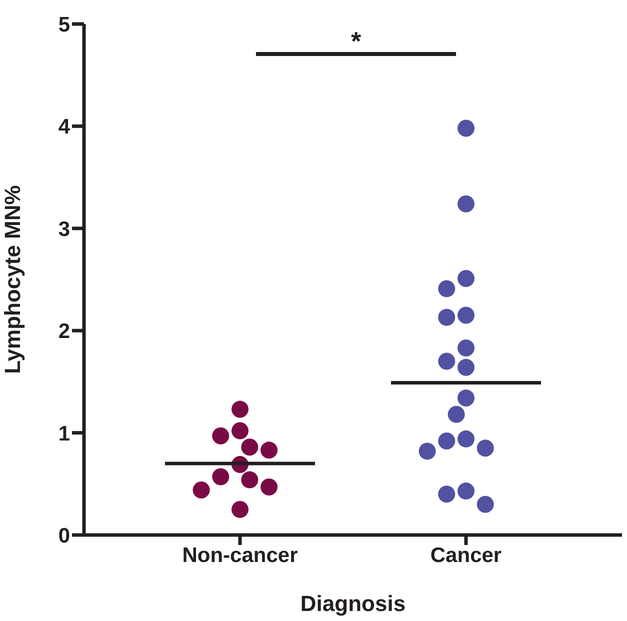  What do you see at coordinates (64, 434) in the screenshot?
I see `y-tick-label: 1` at bounding box center [64, 434].